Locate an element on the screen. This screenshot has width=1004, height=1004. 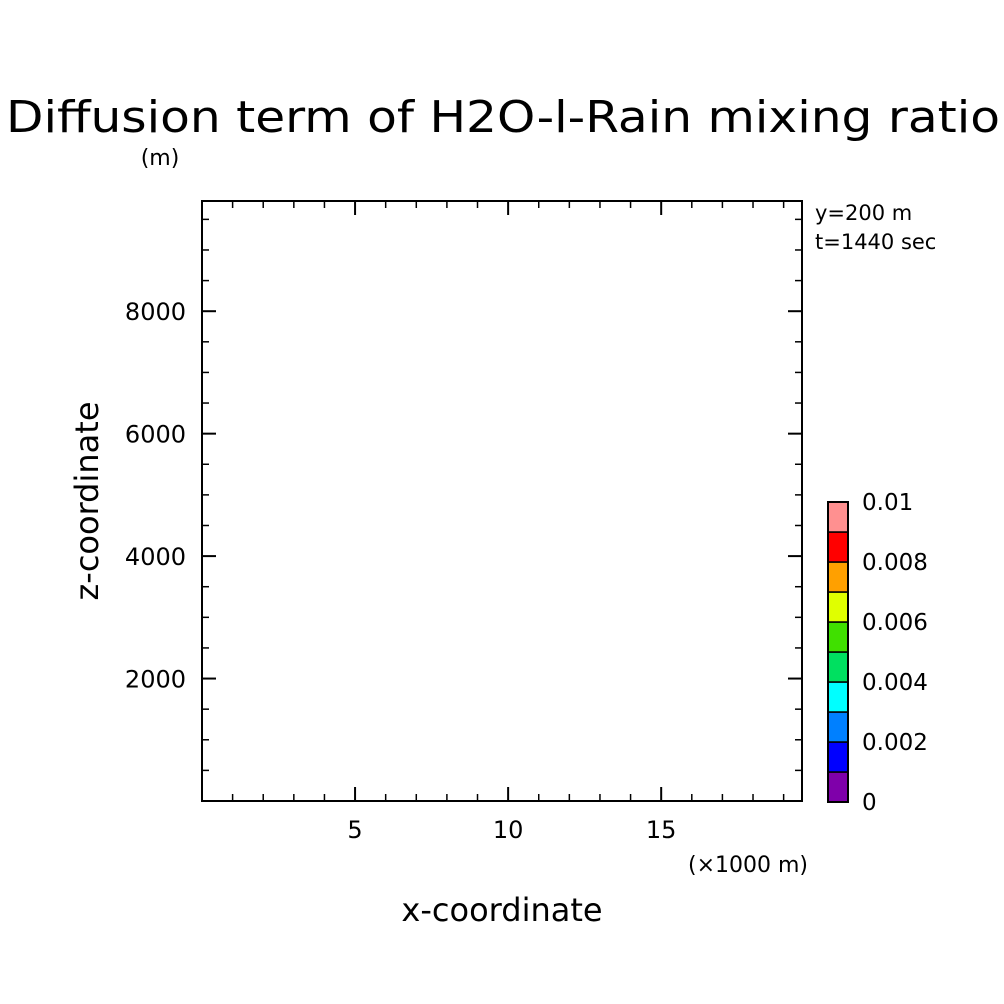
colorbar-tick-label: 0.01 is located at coordinates (887, 503).